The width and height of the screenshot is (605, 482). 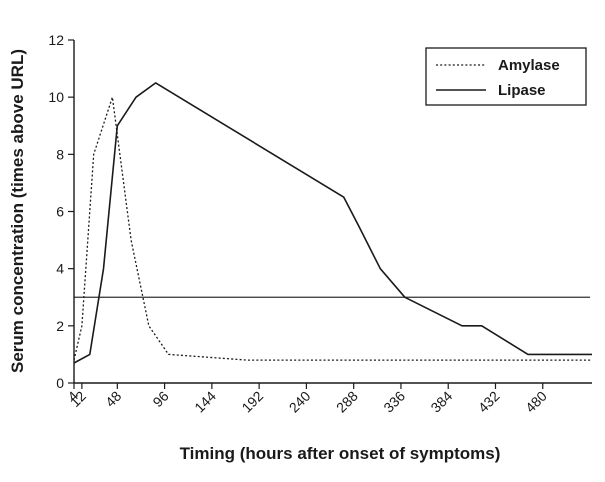 I want to click on x-tick-label: 48, so click(x=113, y=399).